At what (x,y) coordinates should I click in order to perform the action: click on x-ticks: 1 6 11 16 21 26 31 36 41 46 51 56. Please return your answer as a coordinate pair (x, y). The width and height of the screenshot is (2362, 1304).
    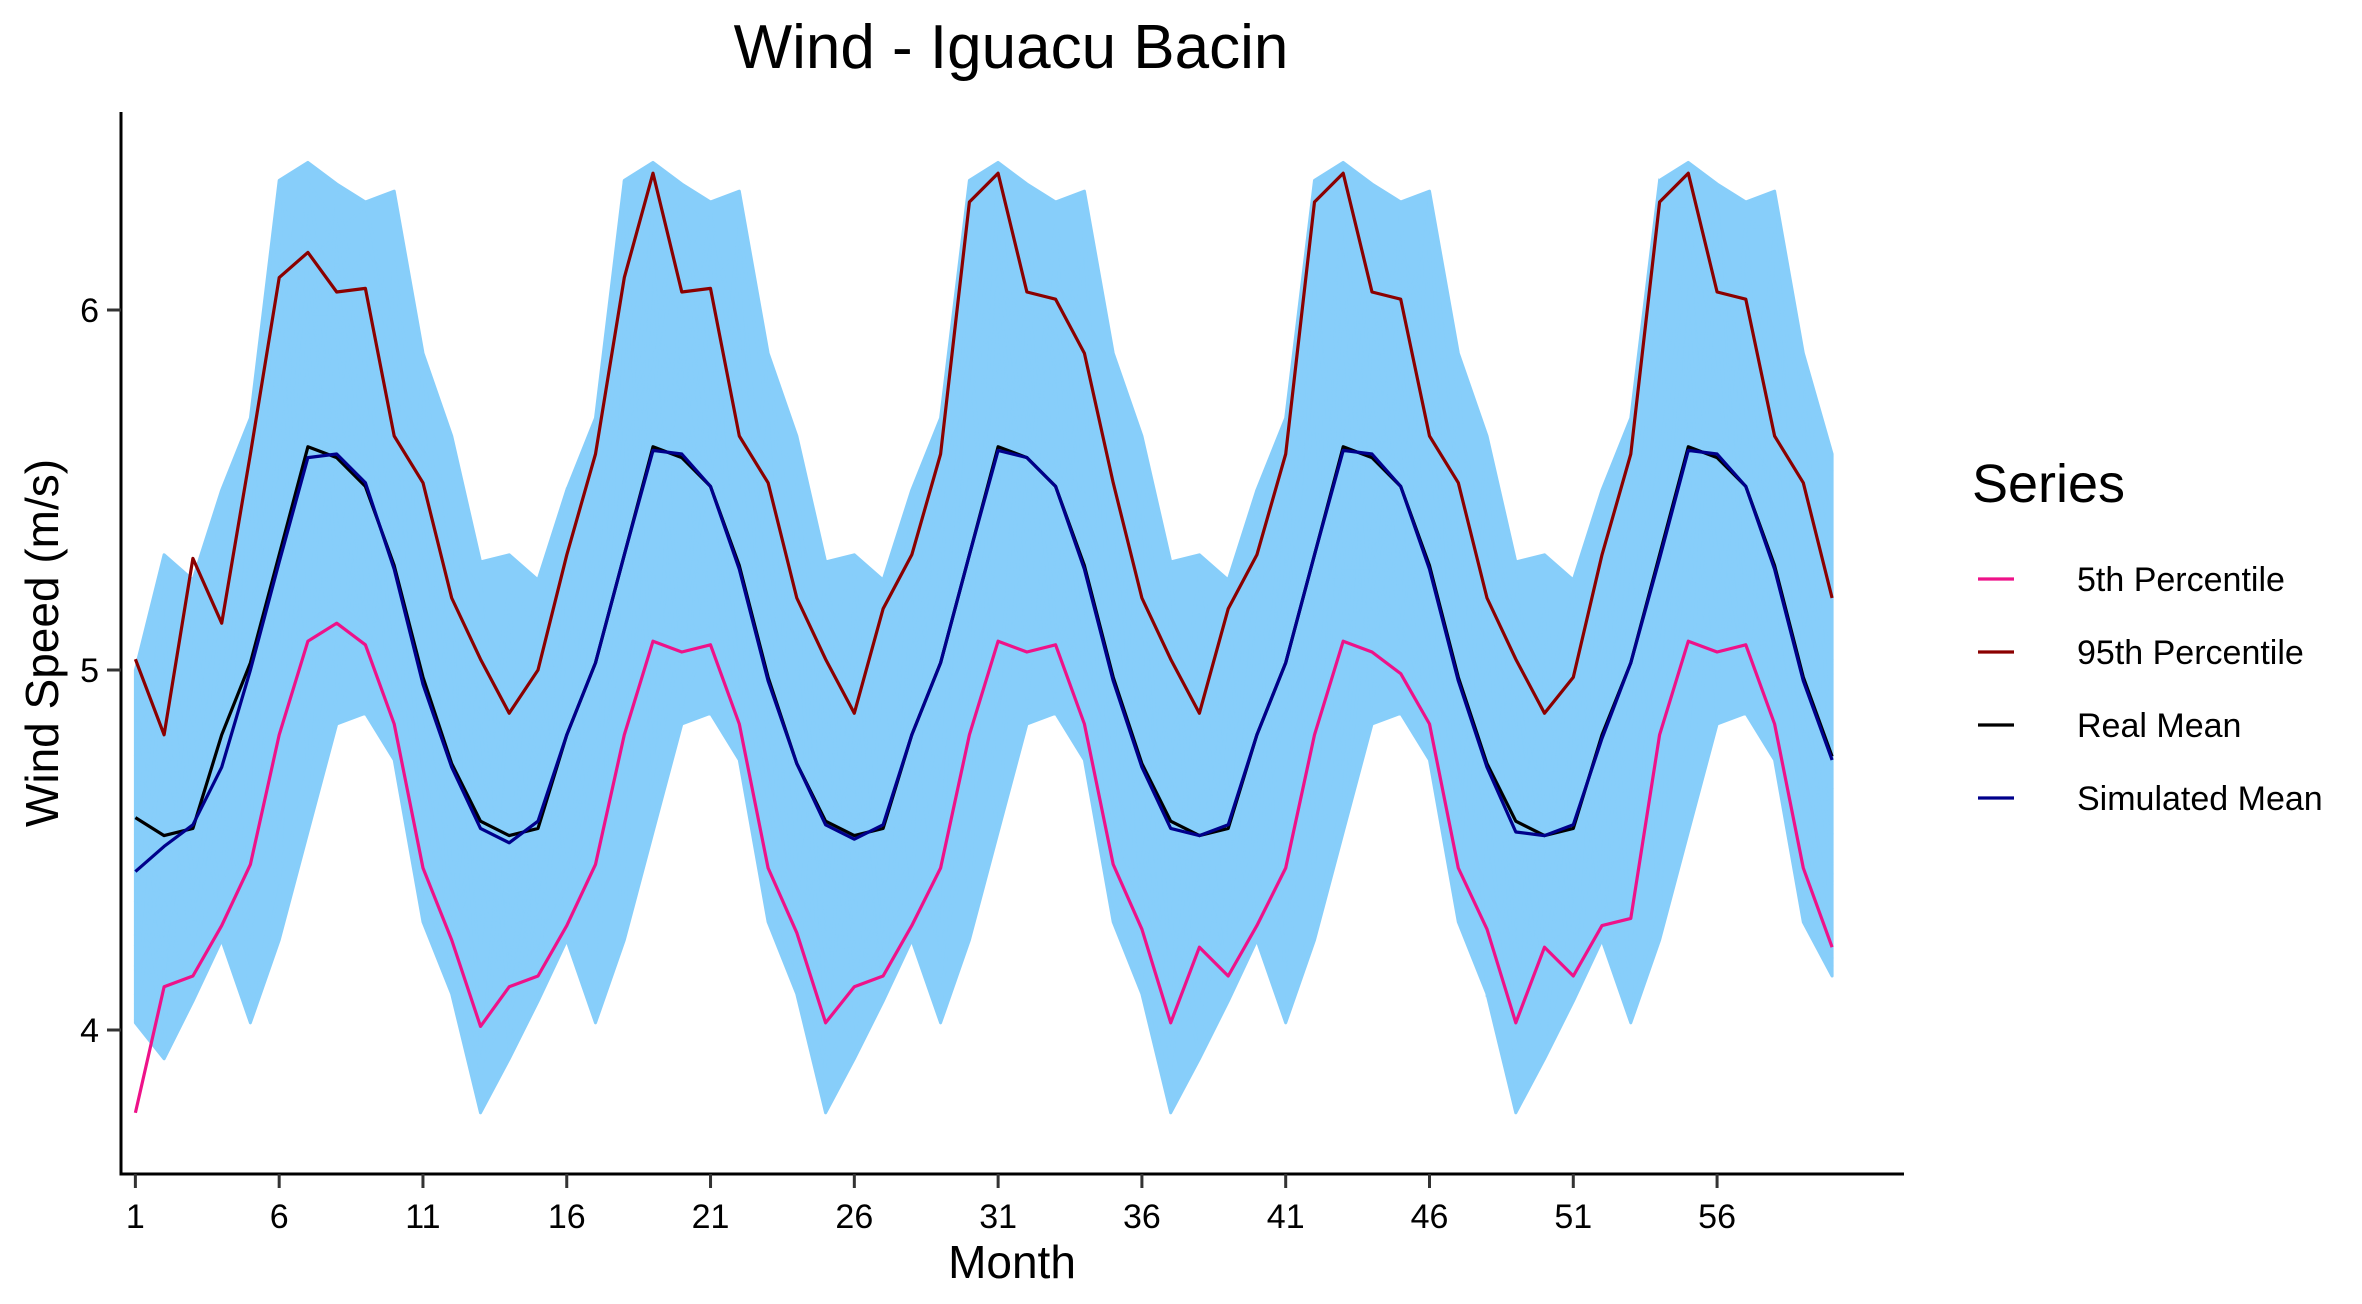
    Looking at the image, I should click on (931, 1205).